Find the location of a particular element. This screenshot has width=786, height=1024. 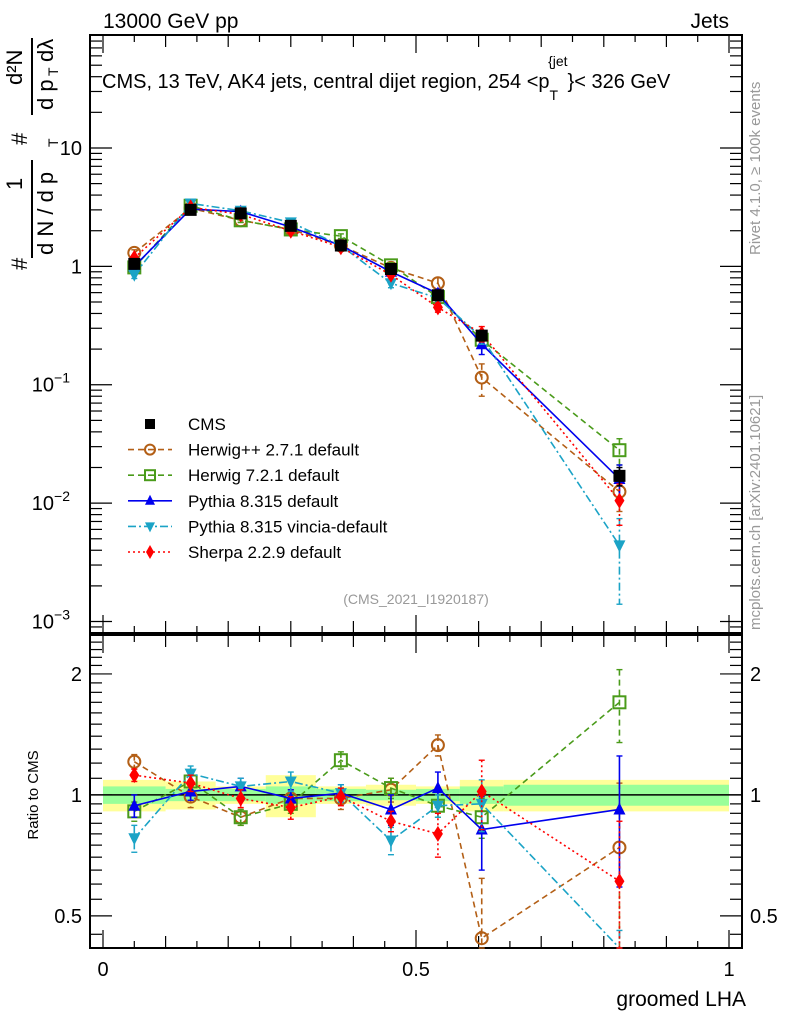

y-tick-label-ratio-right: 1 is located at coordinates (755, 796).